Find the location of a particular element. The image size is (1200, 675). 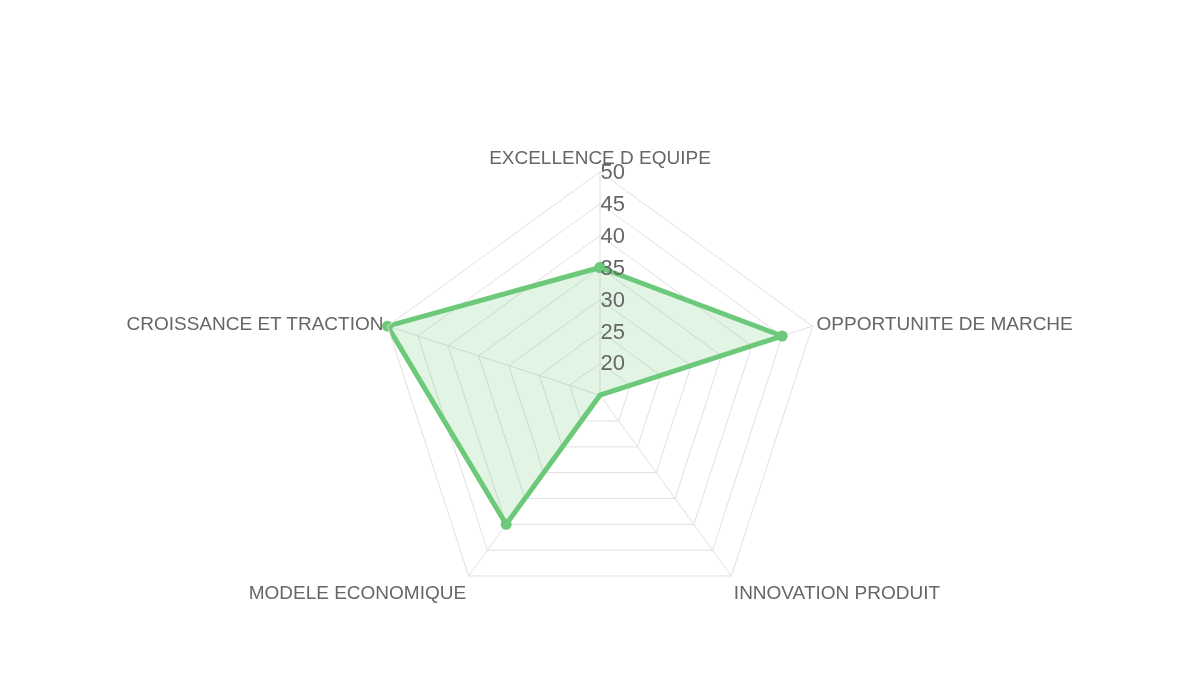

y-tick-label: 20 is located at coordinates (612, 363).